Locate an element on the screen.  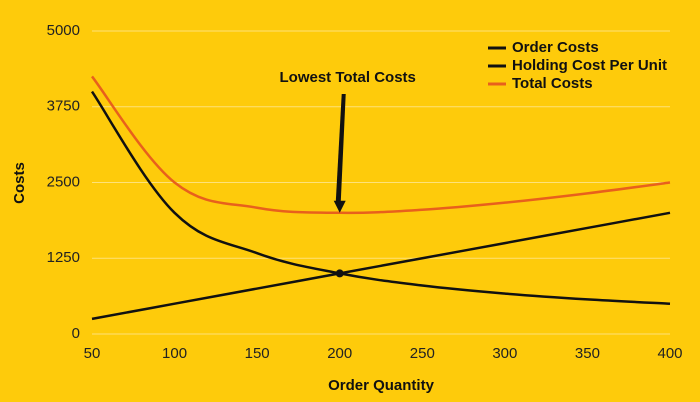
annotation-arrowhead is located at coordinates (339, 206).